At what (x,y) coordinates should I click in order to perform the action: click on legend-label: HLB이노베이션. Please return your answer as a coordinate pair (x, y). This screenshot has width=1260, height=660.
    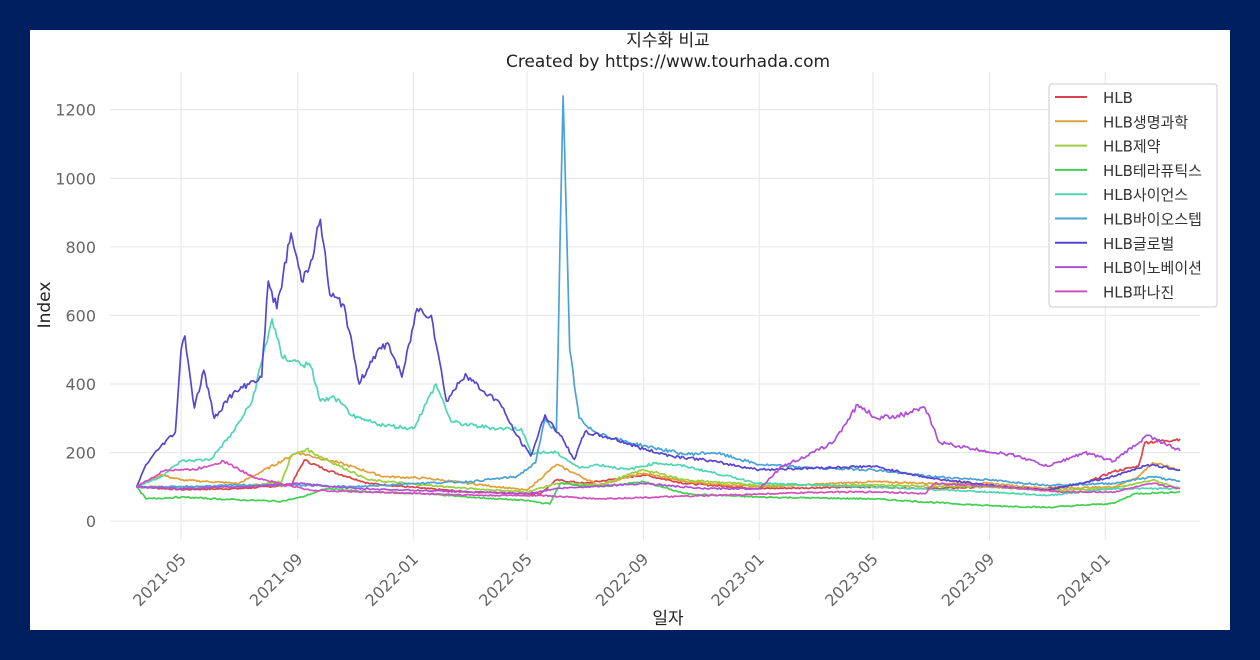
    Looking at the image, I should click on (1152, 268).